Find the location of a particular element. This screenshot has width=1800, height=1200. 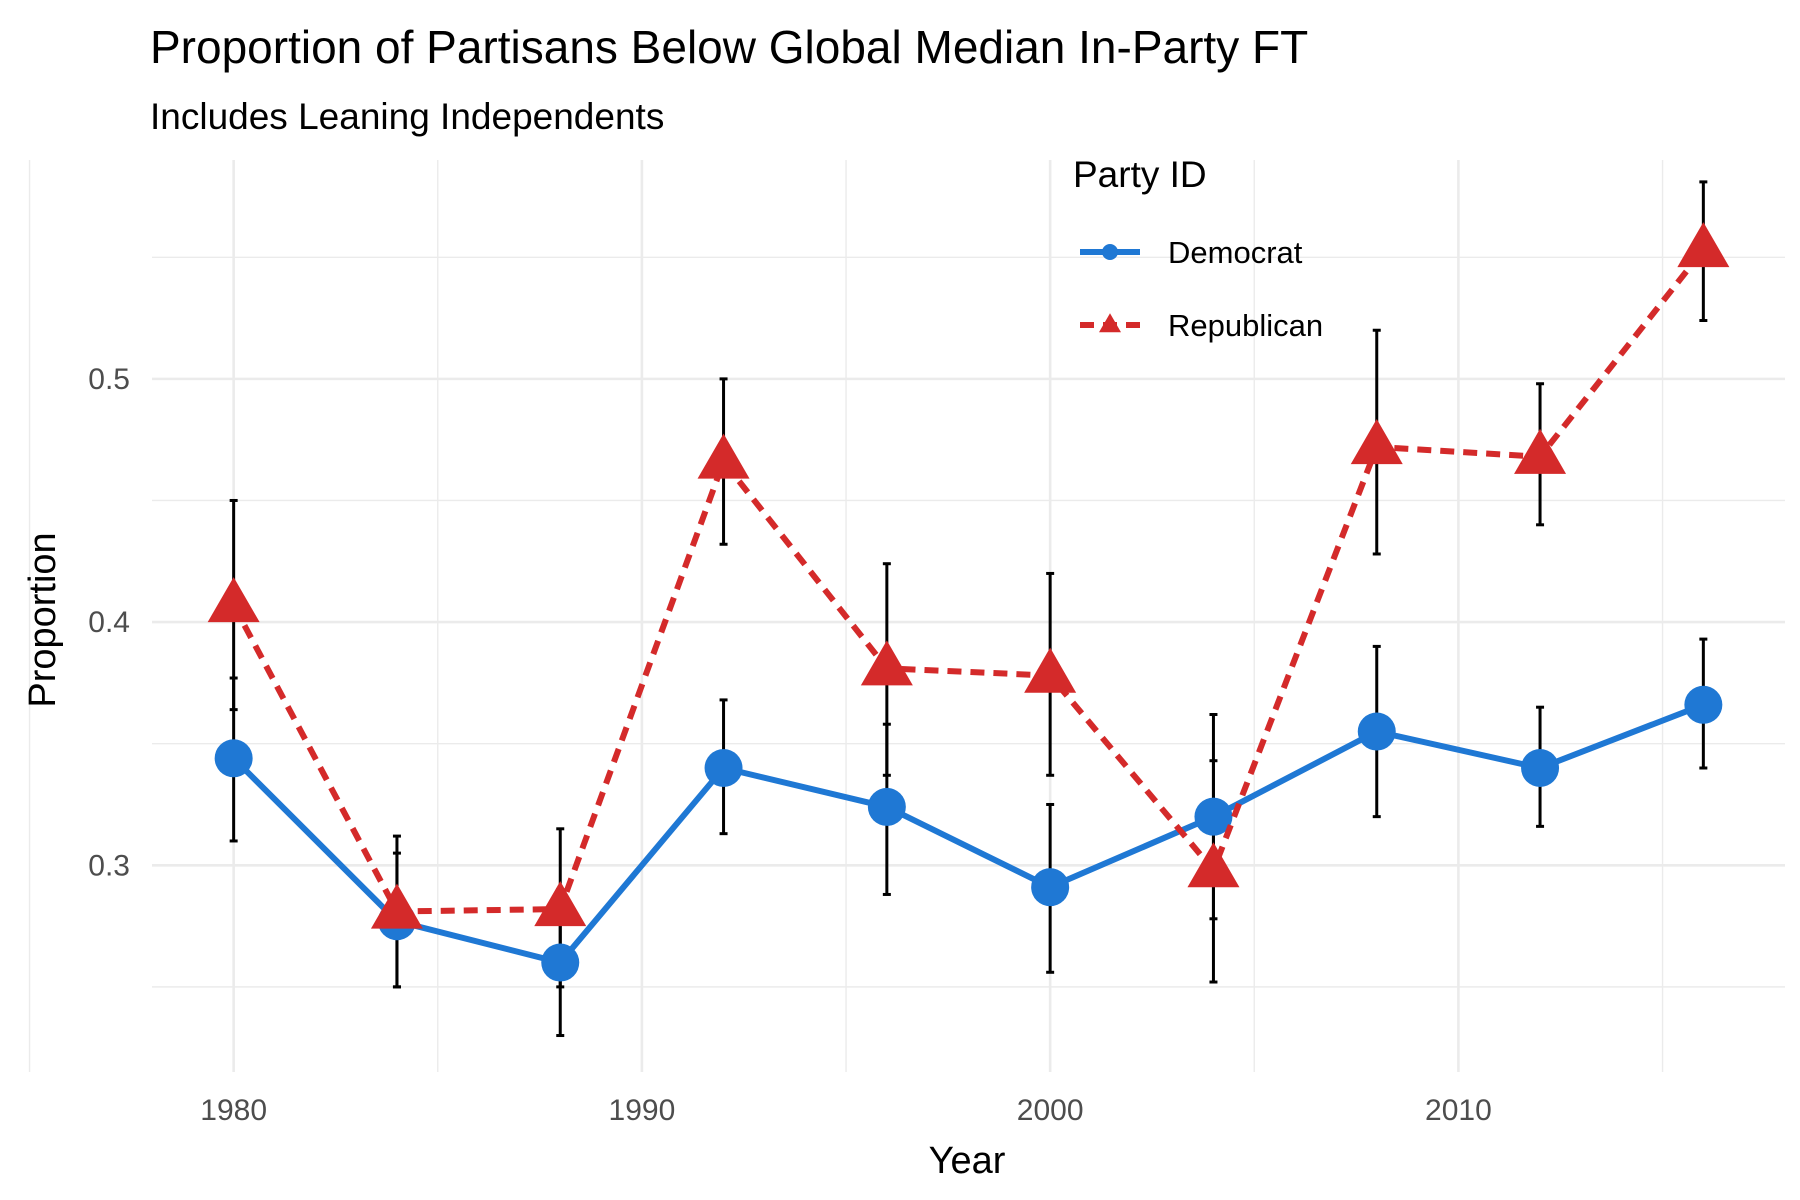

y-tick-label: 0.3 is located at coordinates (109, 865).